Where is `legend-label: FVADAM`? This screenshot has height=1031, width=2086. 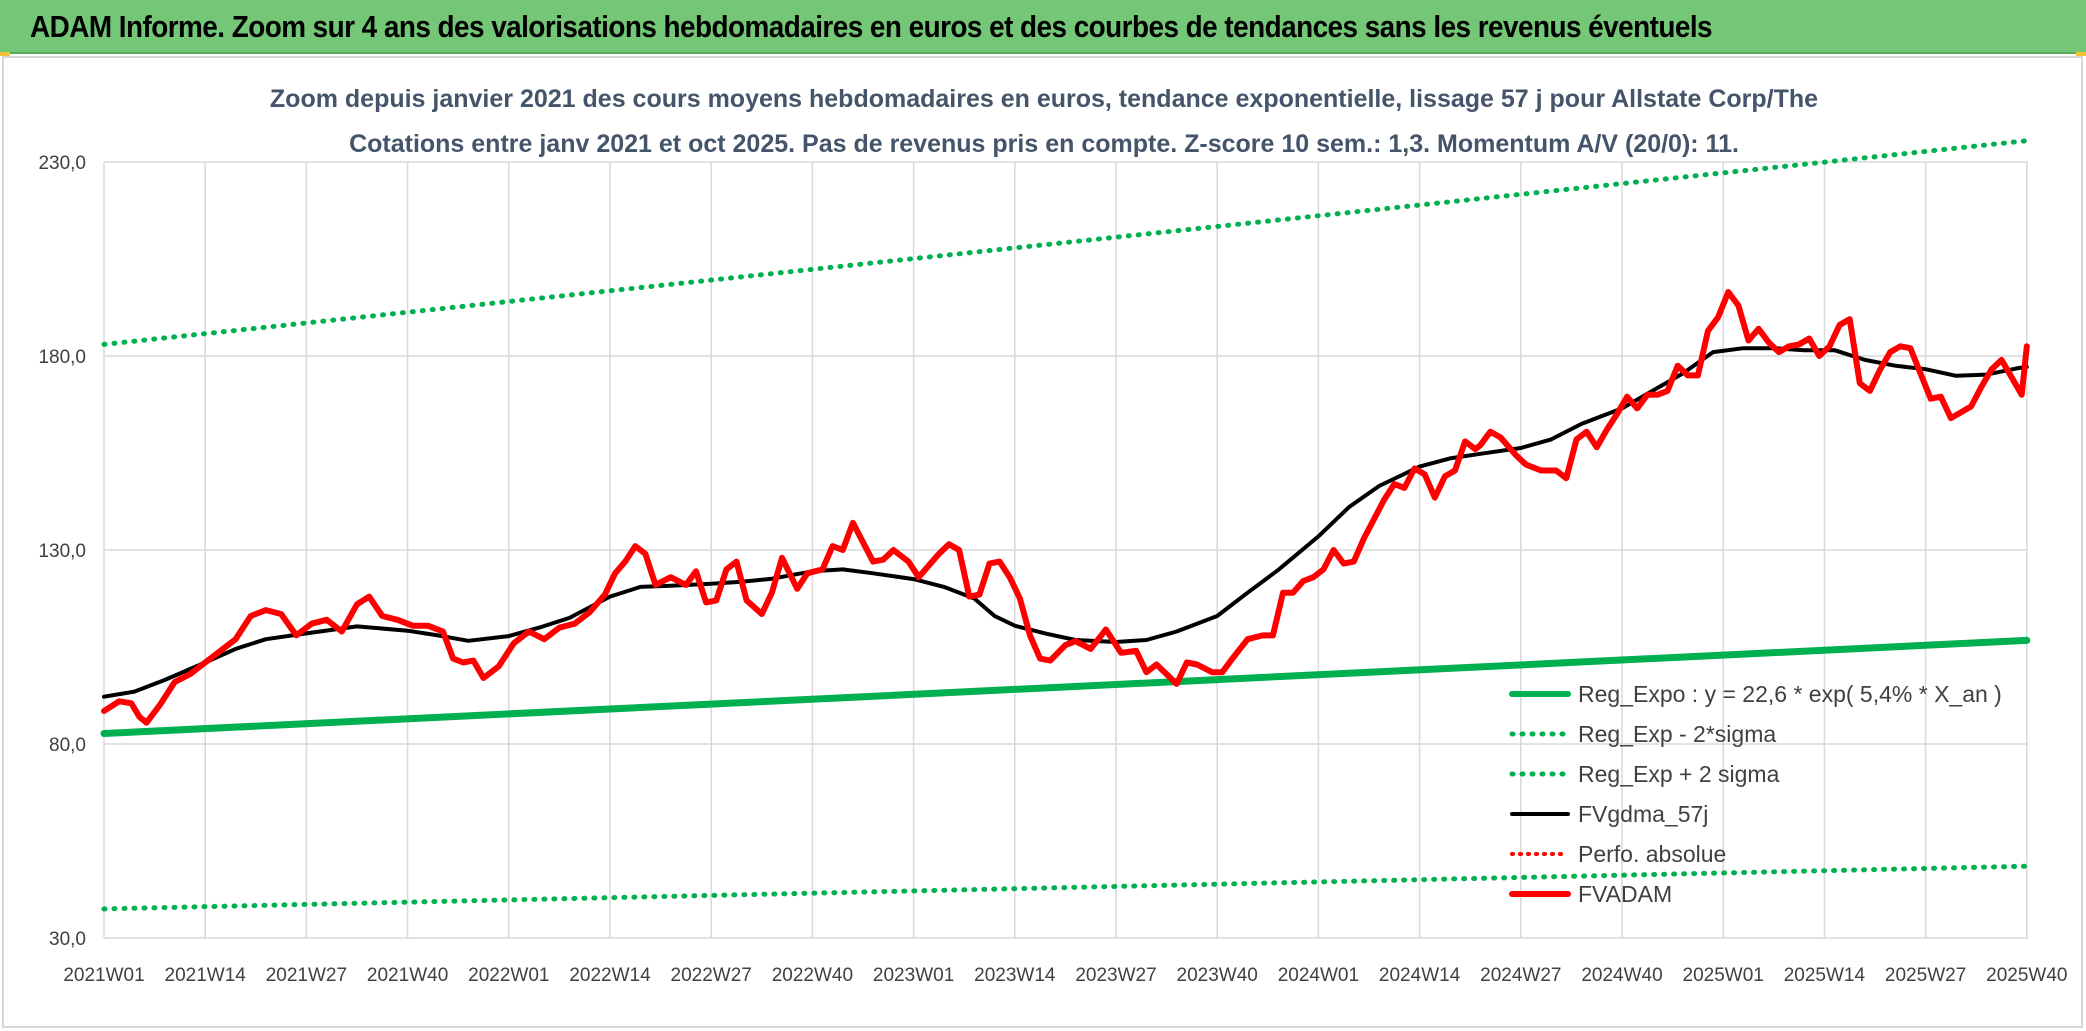 legend-label: FVADAM is located at coordinates (1625, 894).